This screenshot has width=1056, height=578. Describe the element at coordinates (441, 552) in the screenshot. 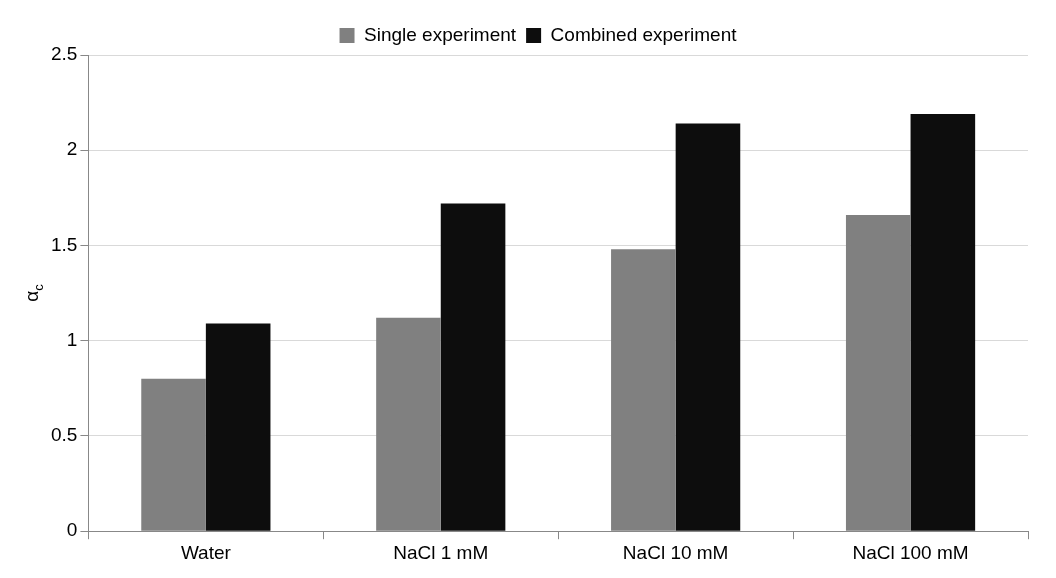

I see `x-tick-label: NaCl 1 mM` at that location.